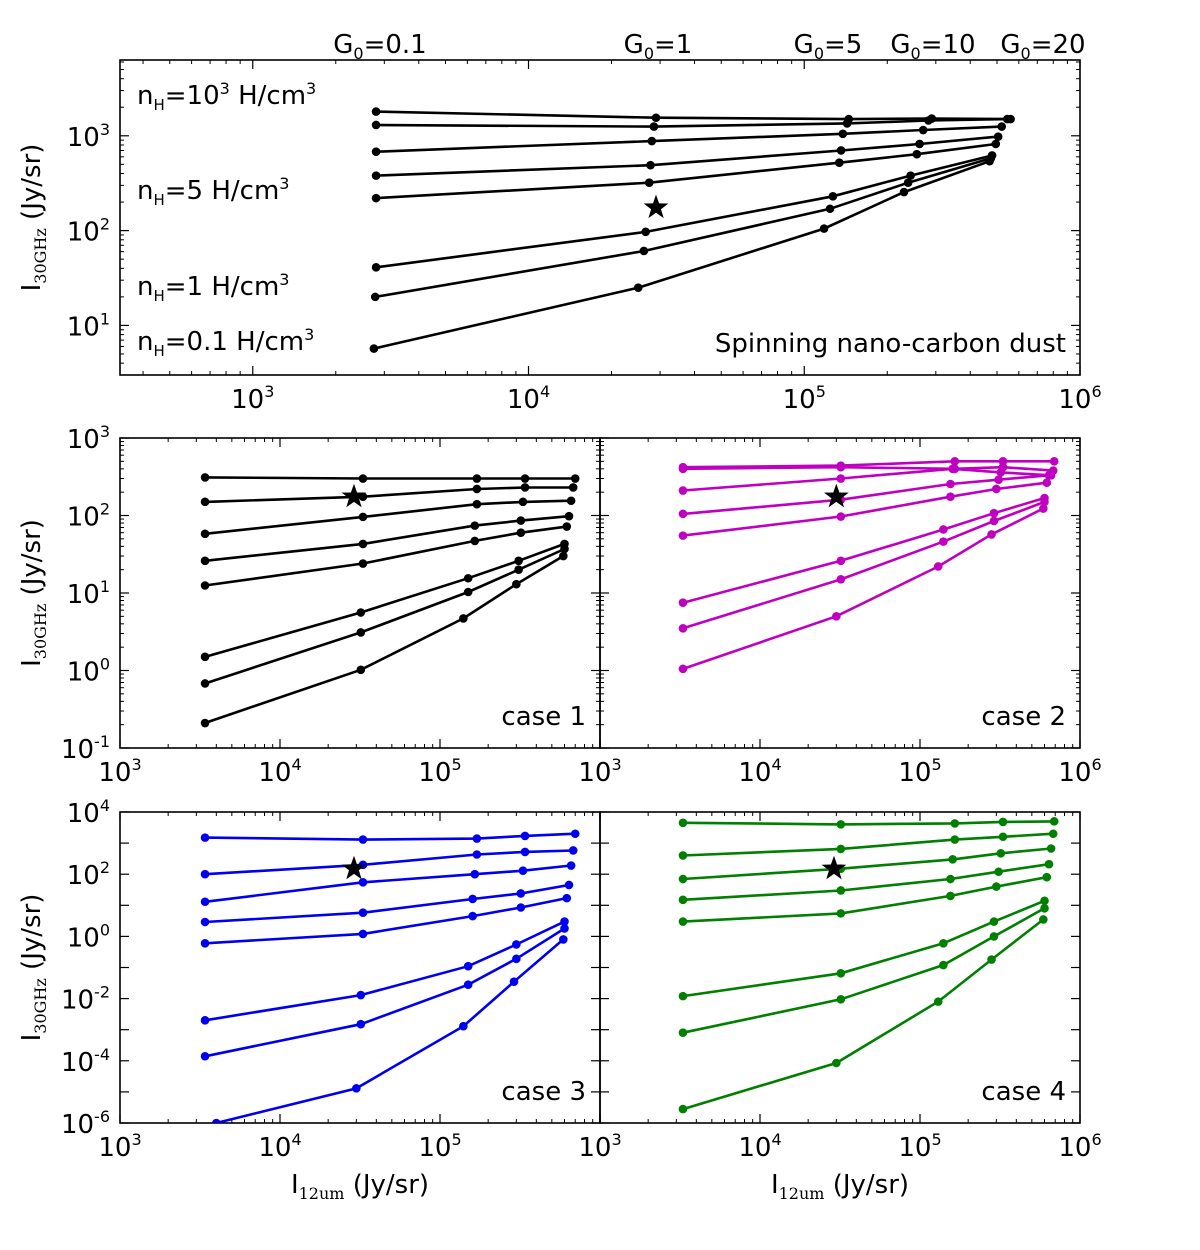  Describe the element at coordinates (85, 748) in the screenshot. I see `y-tick-label: 10⁻¹` at that location.